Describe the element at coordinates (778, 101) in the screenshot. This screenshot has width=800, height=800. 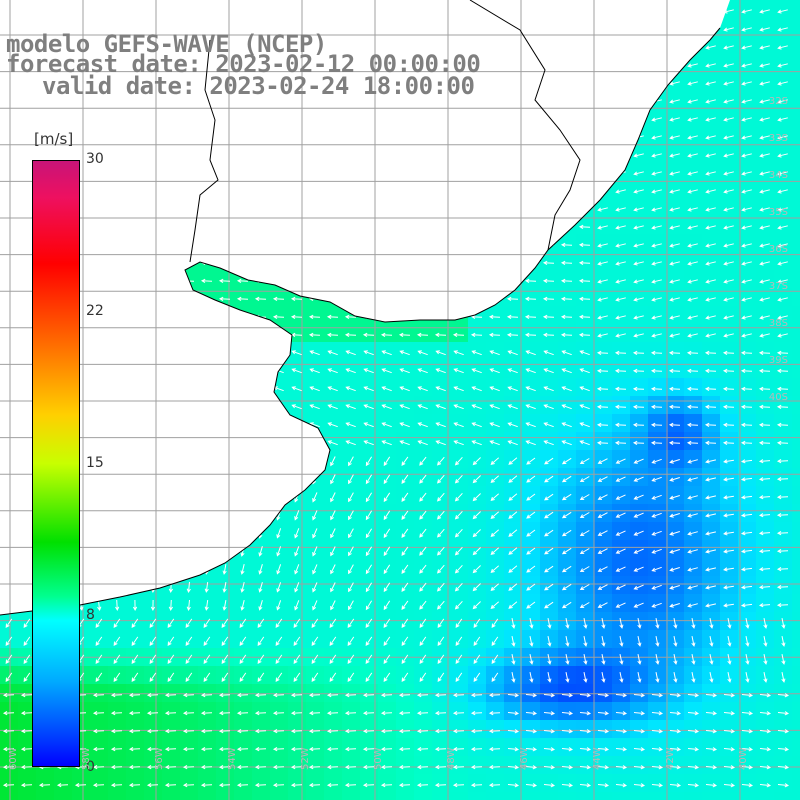
I see `lat-label: 32S` at that location.